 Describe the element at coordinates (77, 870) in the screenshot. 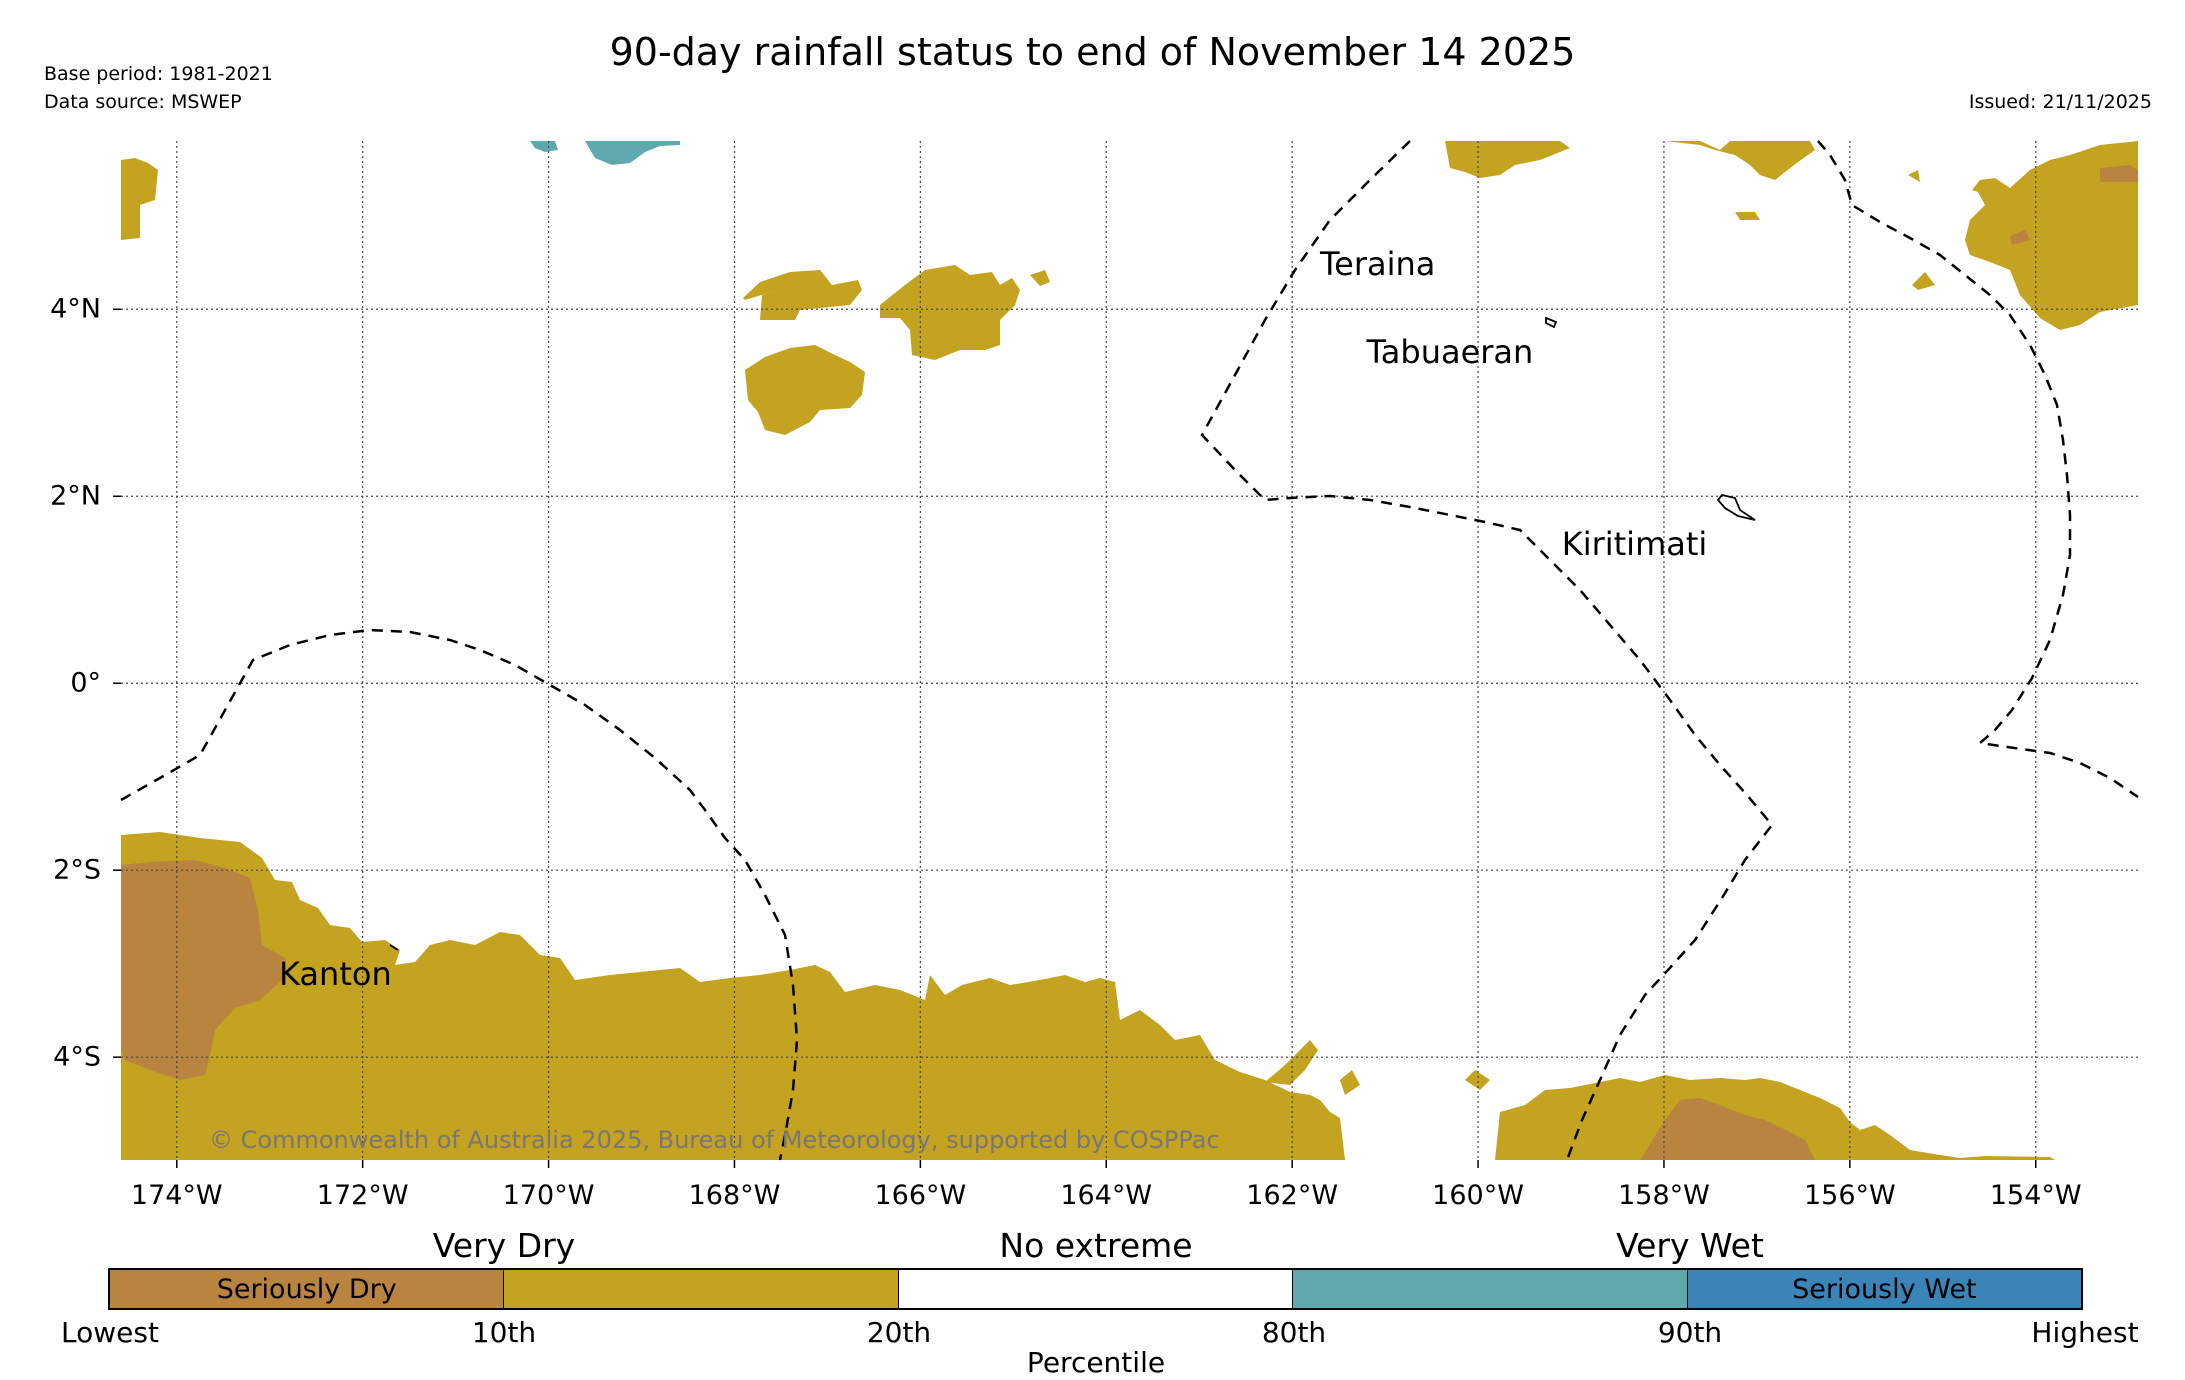

I see `lat-label: 2°S` at that location.